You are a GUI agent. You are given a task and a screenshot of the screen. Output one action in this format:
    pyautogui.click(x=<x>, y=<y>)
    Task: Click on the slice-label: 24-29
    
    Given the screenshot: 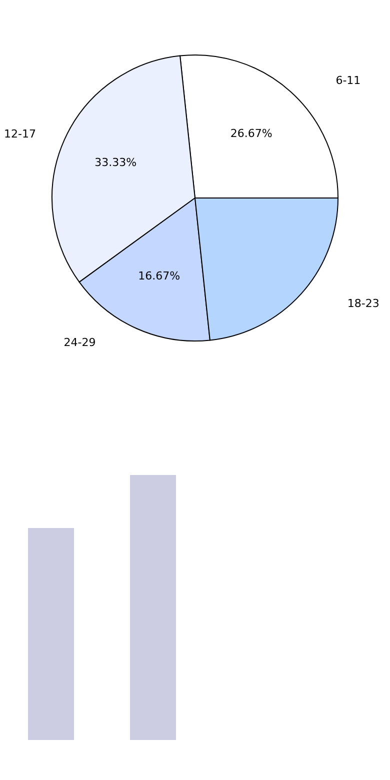 What is the action you would take?
    pyautogui.click(x=80, y=342)
    